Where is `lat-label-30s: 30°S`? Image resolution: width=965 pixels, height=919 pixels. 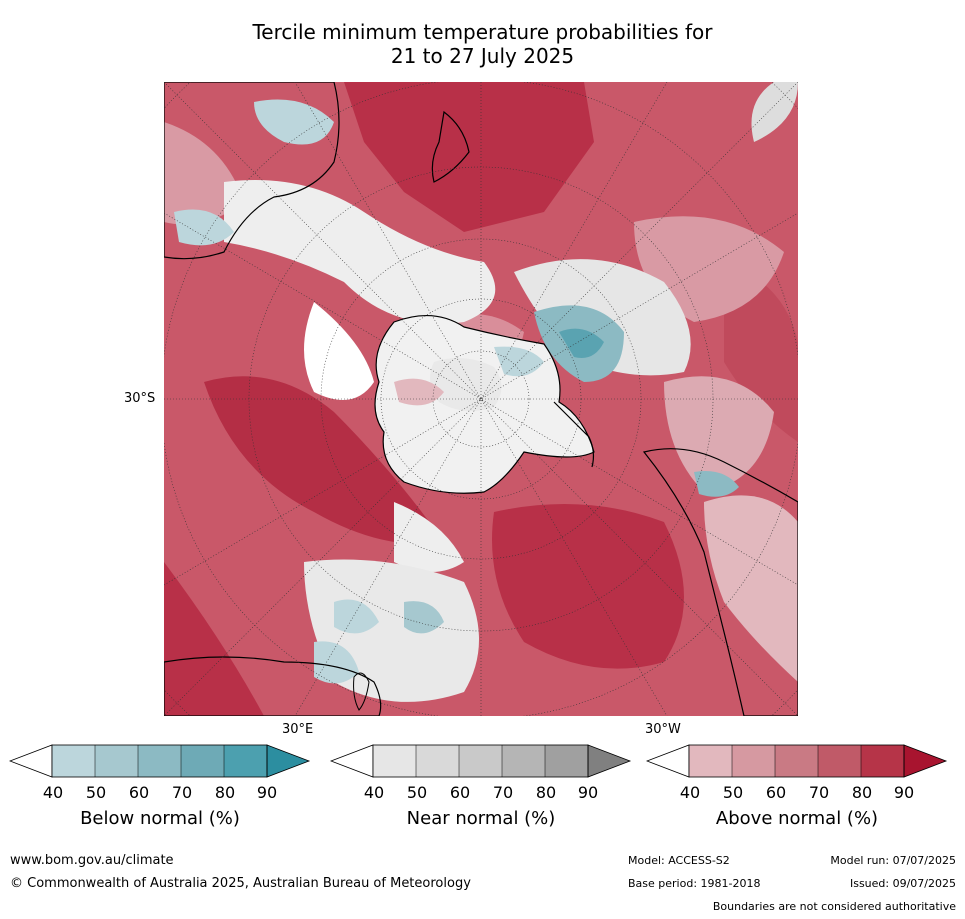
lat-label-30s: 30°S is located at coordinates (140, 398).